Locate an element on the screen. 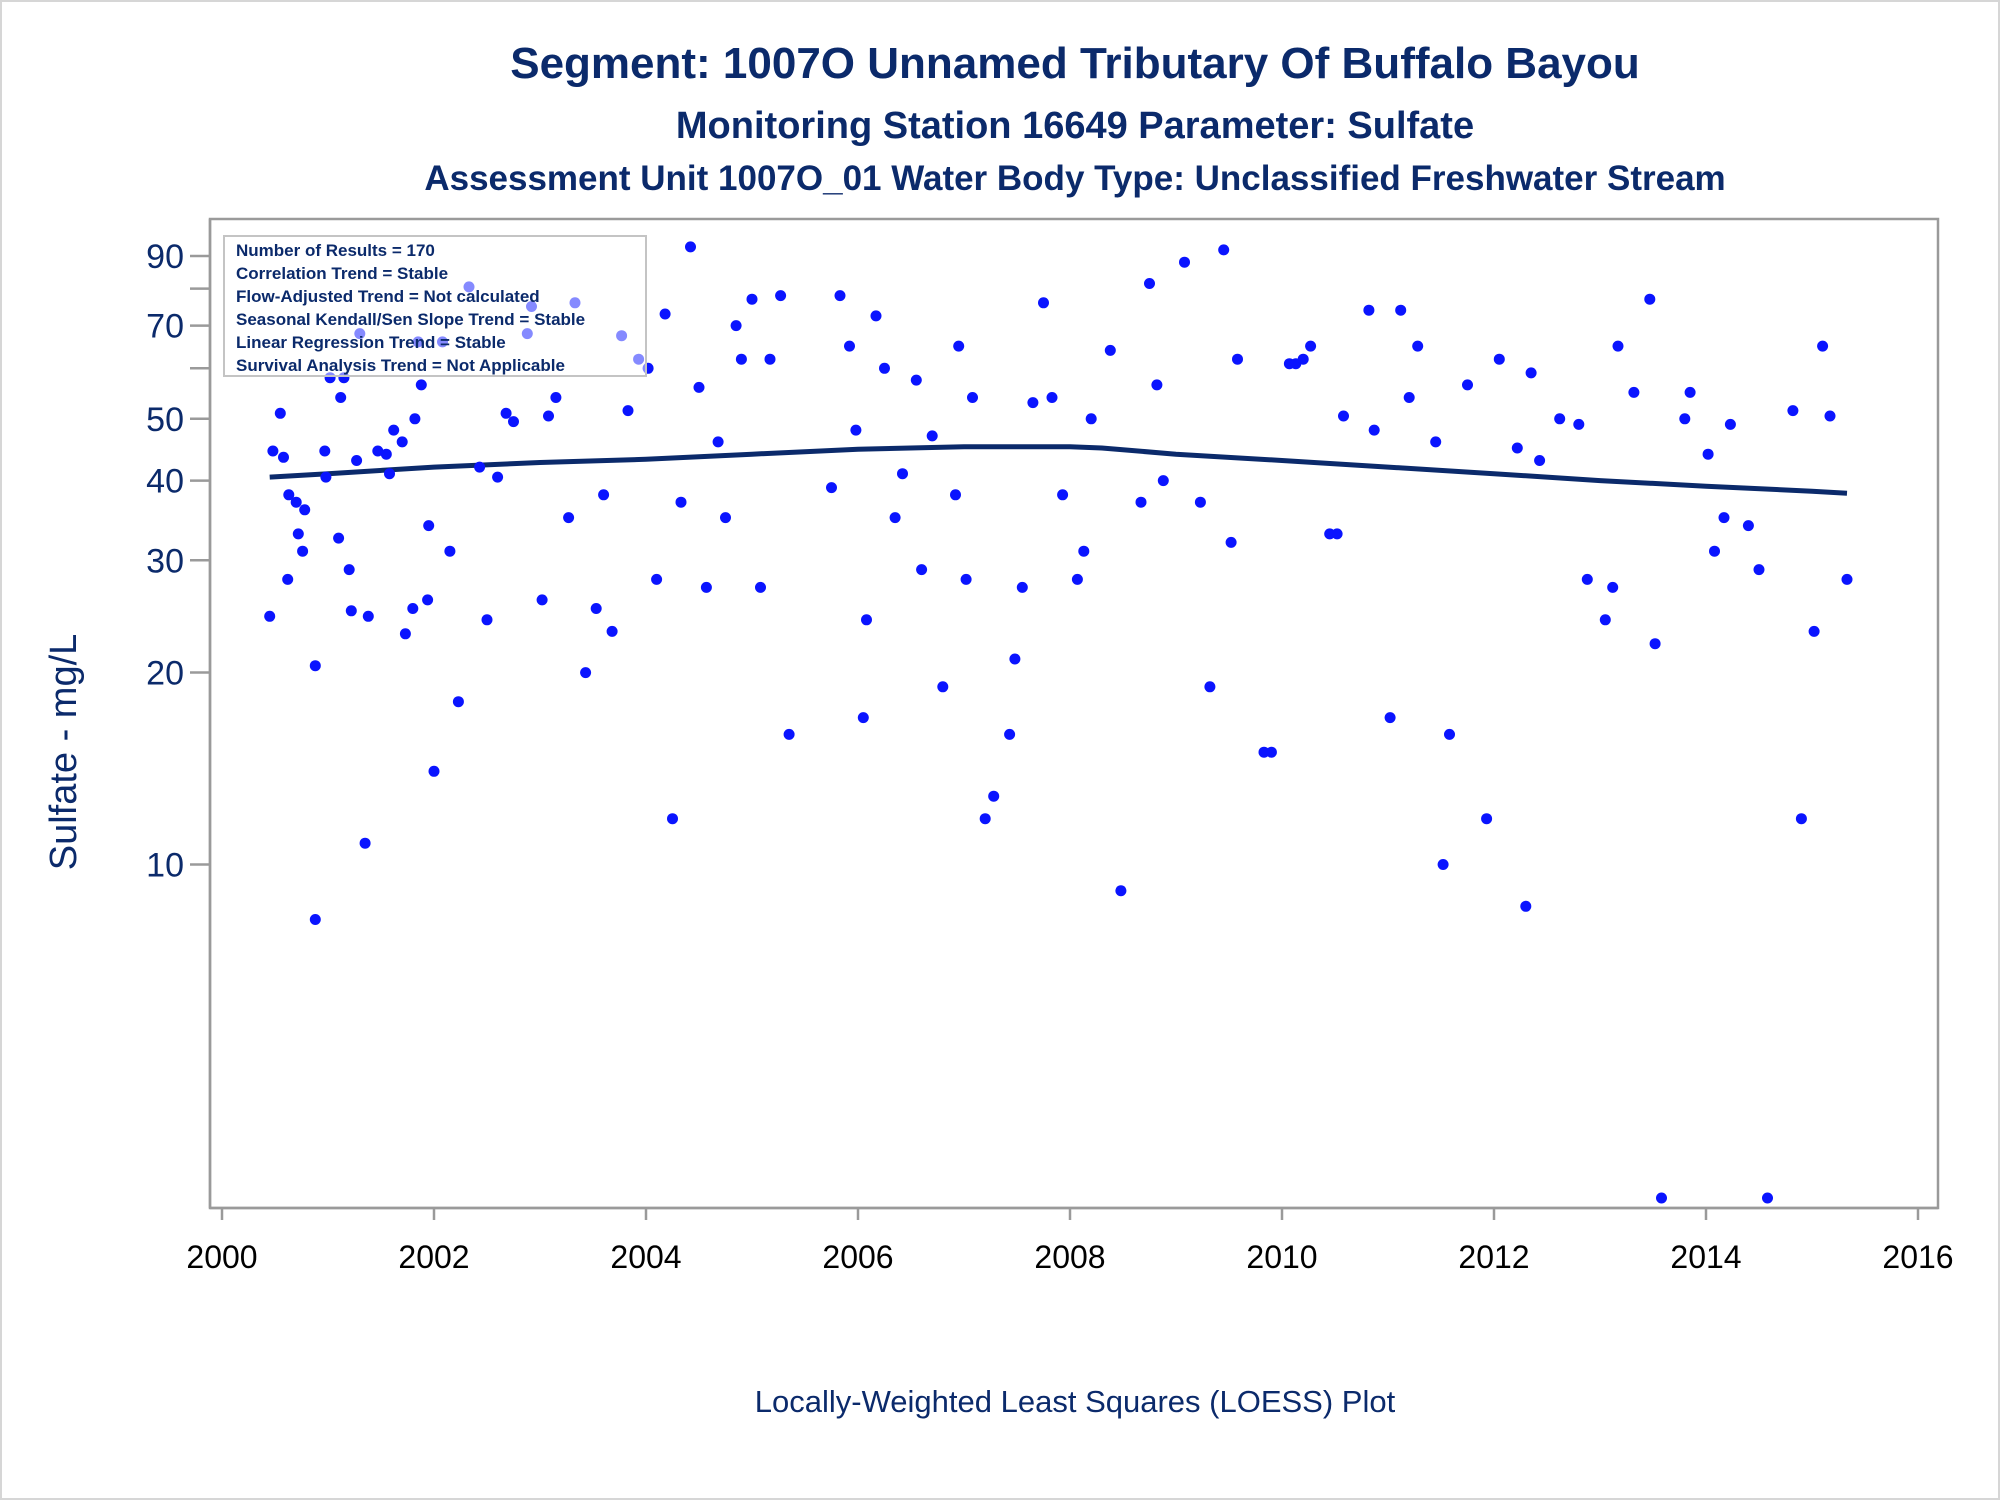 The width and height of the screenshot is (2000, 1500). y-tick-label: 10 is located at coordinates (165, 866).